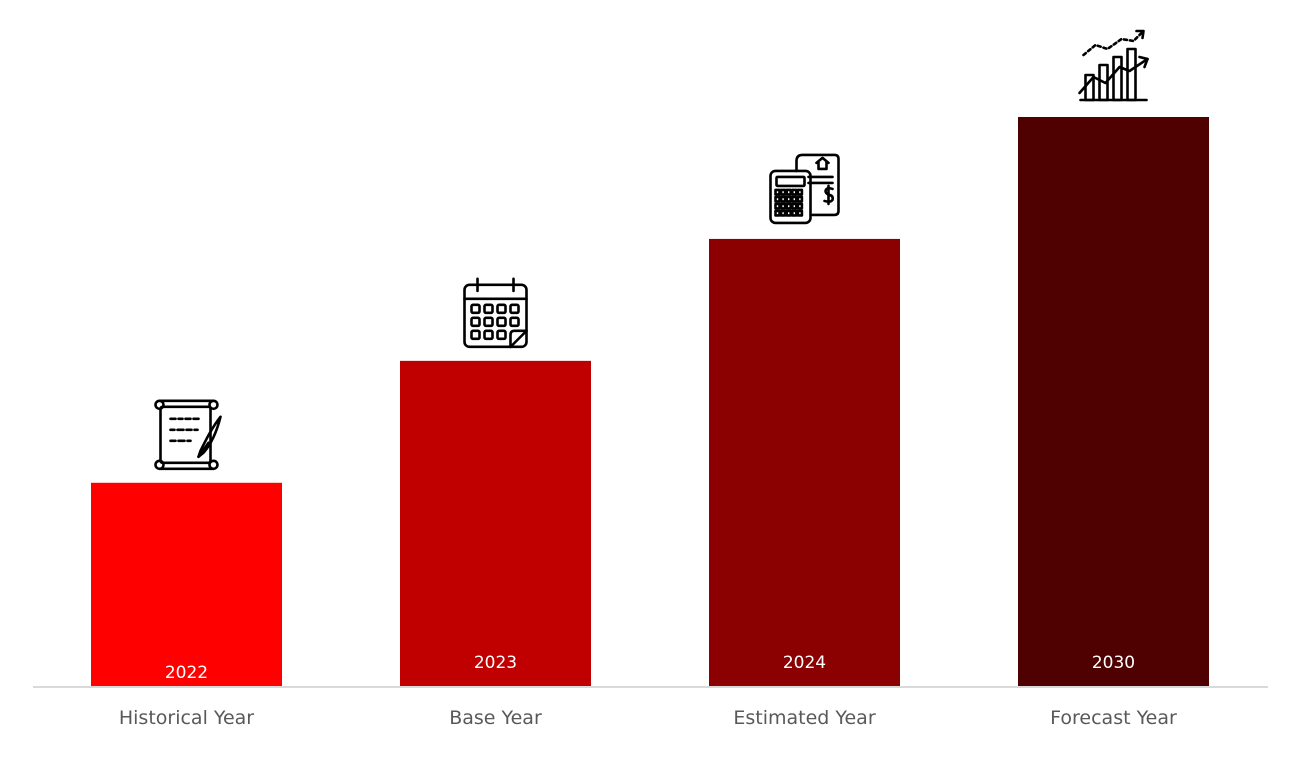 This screenshot has height=759, width=1303. What do you see at coordinates (804, 718) in the screenshot?
I see `category-label-estimated-year: Estimated Year` at bounding box center [804, 718].